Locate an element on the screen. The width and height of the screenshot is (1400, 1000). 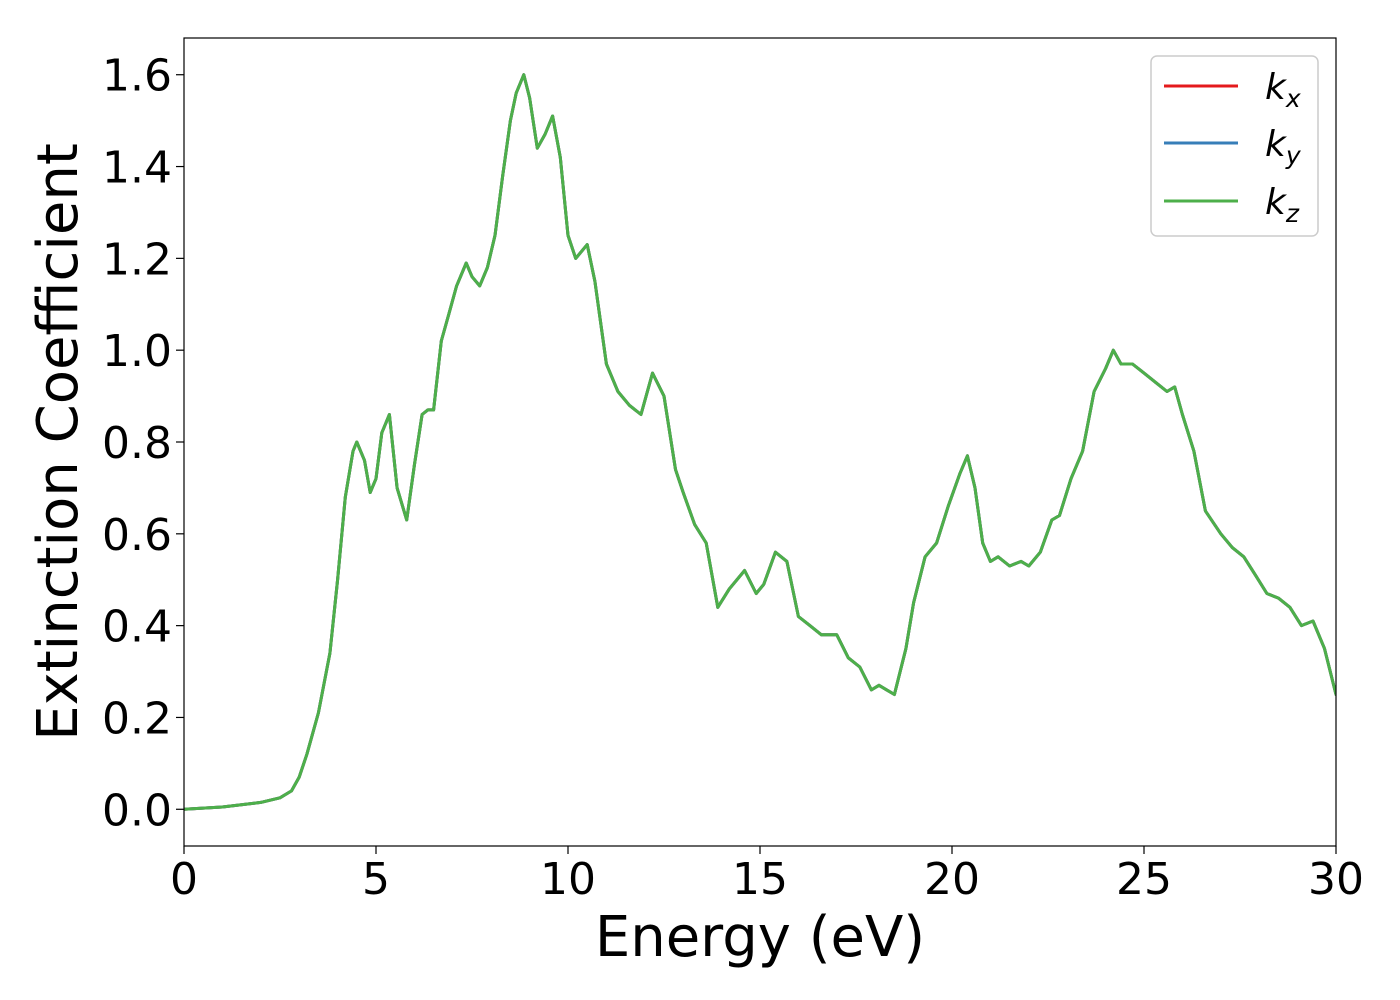
legend: kx ky kz is located at coordinates (1234, 146).